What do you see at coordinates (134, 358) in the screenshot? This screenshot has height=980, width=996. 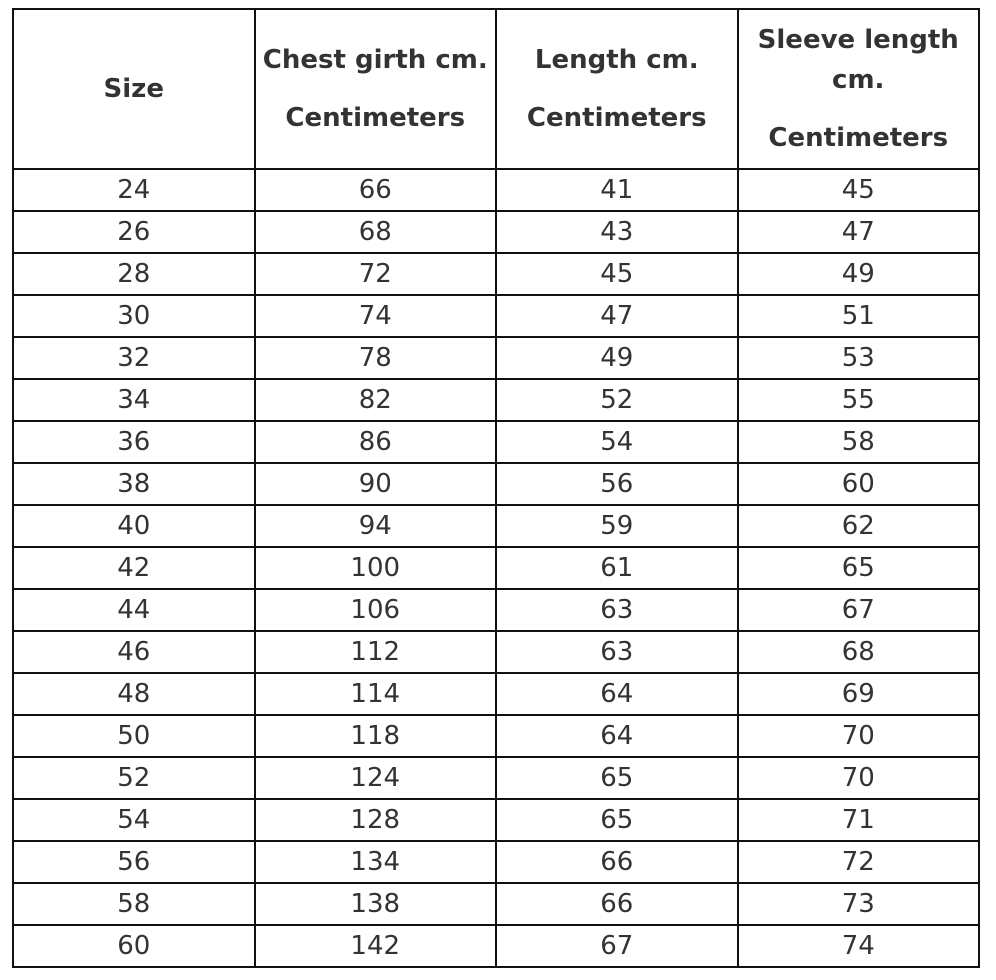 I see `table-cell: 32` at bounding box center [134, 358].